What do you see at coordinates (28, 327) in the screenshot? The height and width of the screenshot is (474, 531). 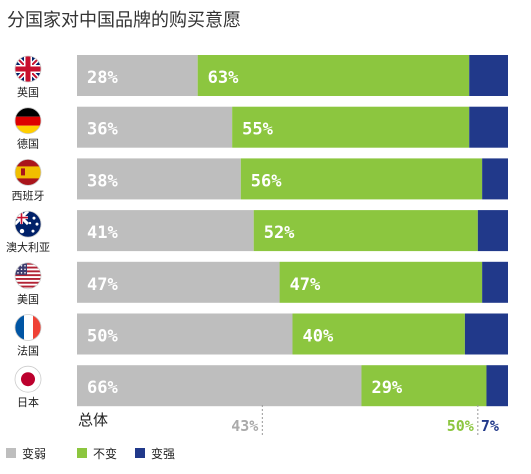 I see `france-flag-icon` at bounding box center [28, 327].